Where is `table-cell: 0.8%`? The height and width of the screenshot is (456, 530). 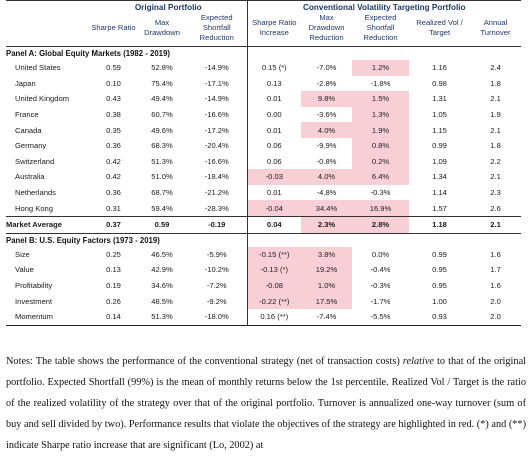
table-cell: 0.8% is located at coordinates (381, 145).